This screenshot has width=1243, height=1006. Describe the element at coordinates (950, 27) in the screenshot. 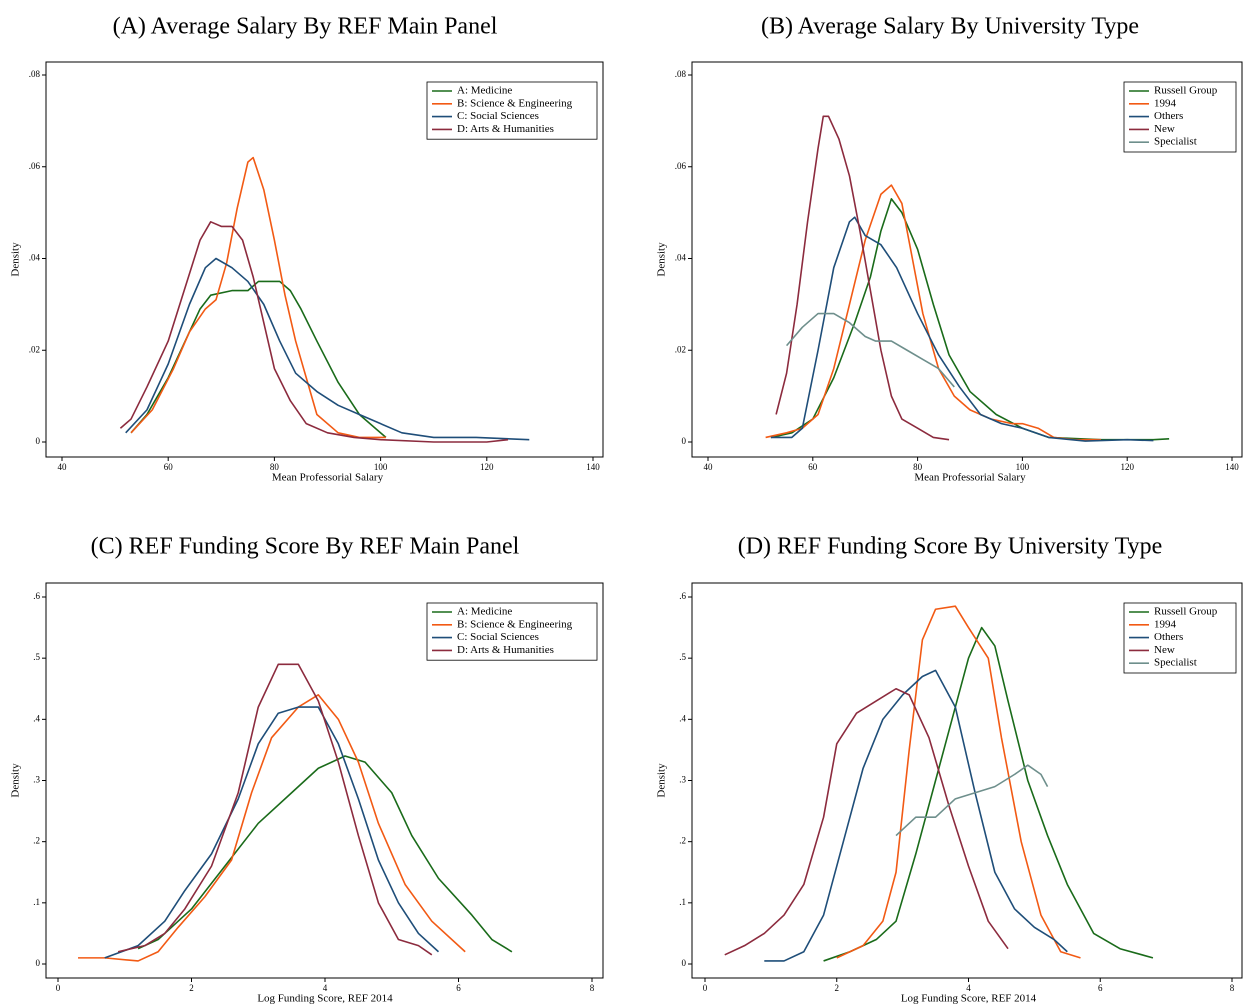

I see `chart-title: (B) Average Salary By University Type` at that location.